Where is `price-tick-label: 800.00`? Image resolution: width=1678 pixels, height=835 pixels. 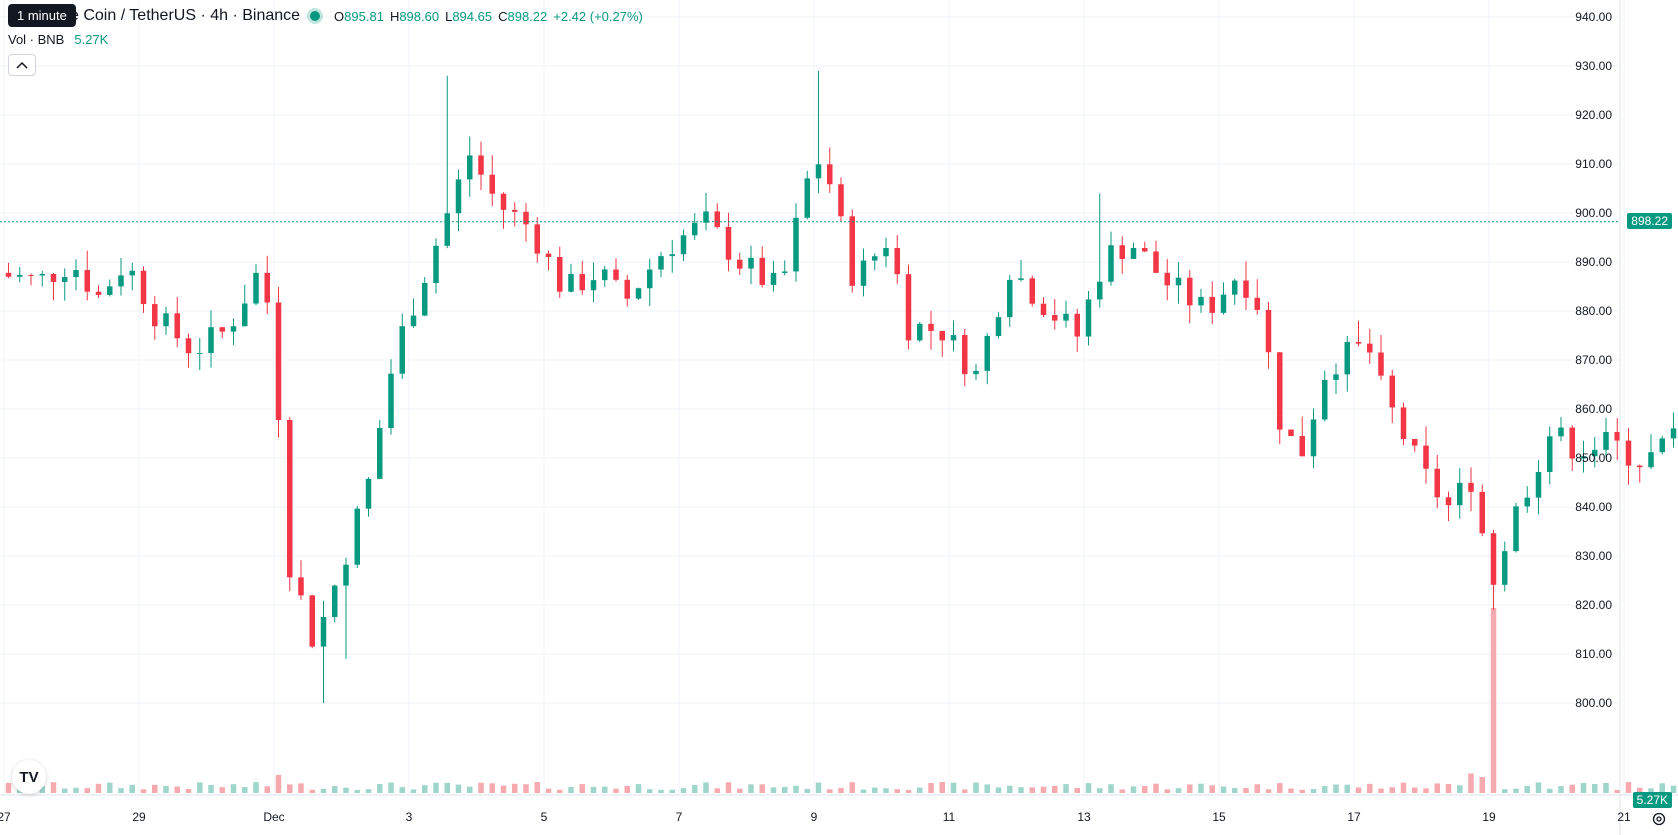
price-tick-label: 800.00 is located at coordinates (1593, 703).